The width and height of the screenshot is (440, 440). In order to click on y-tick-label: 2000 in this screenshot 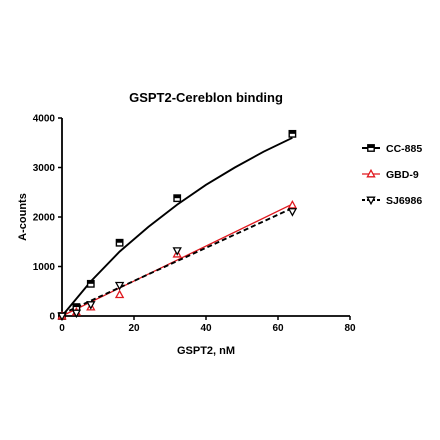, I will do `click(44, 218)`.